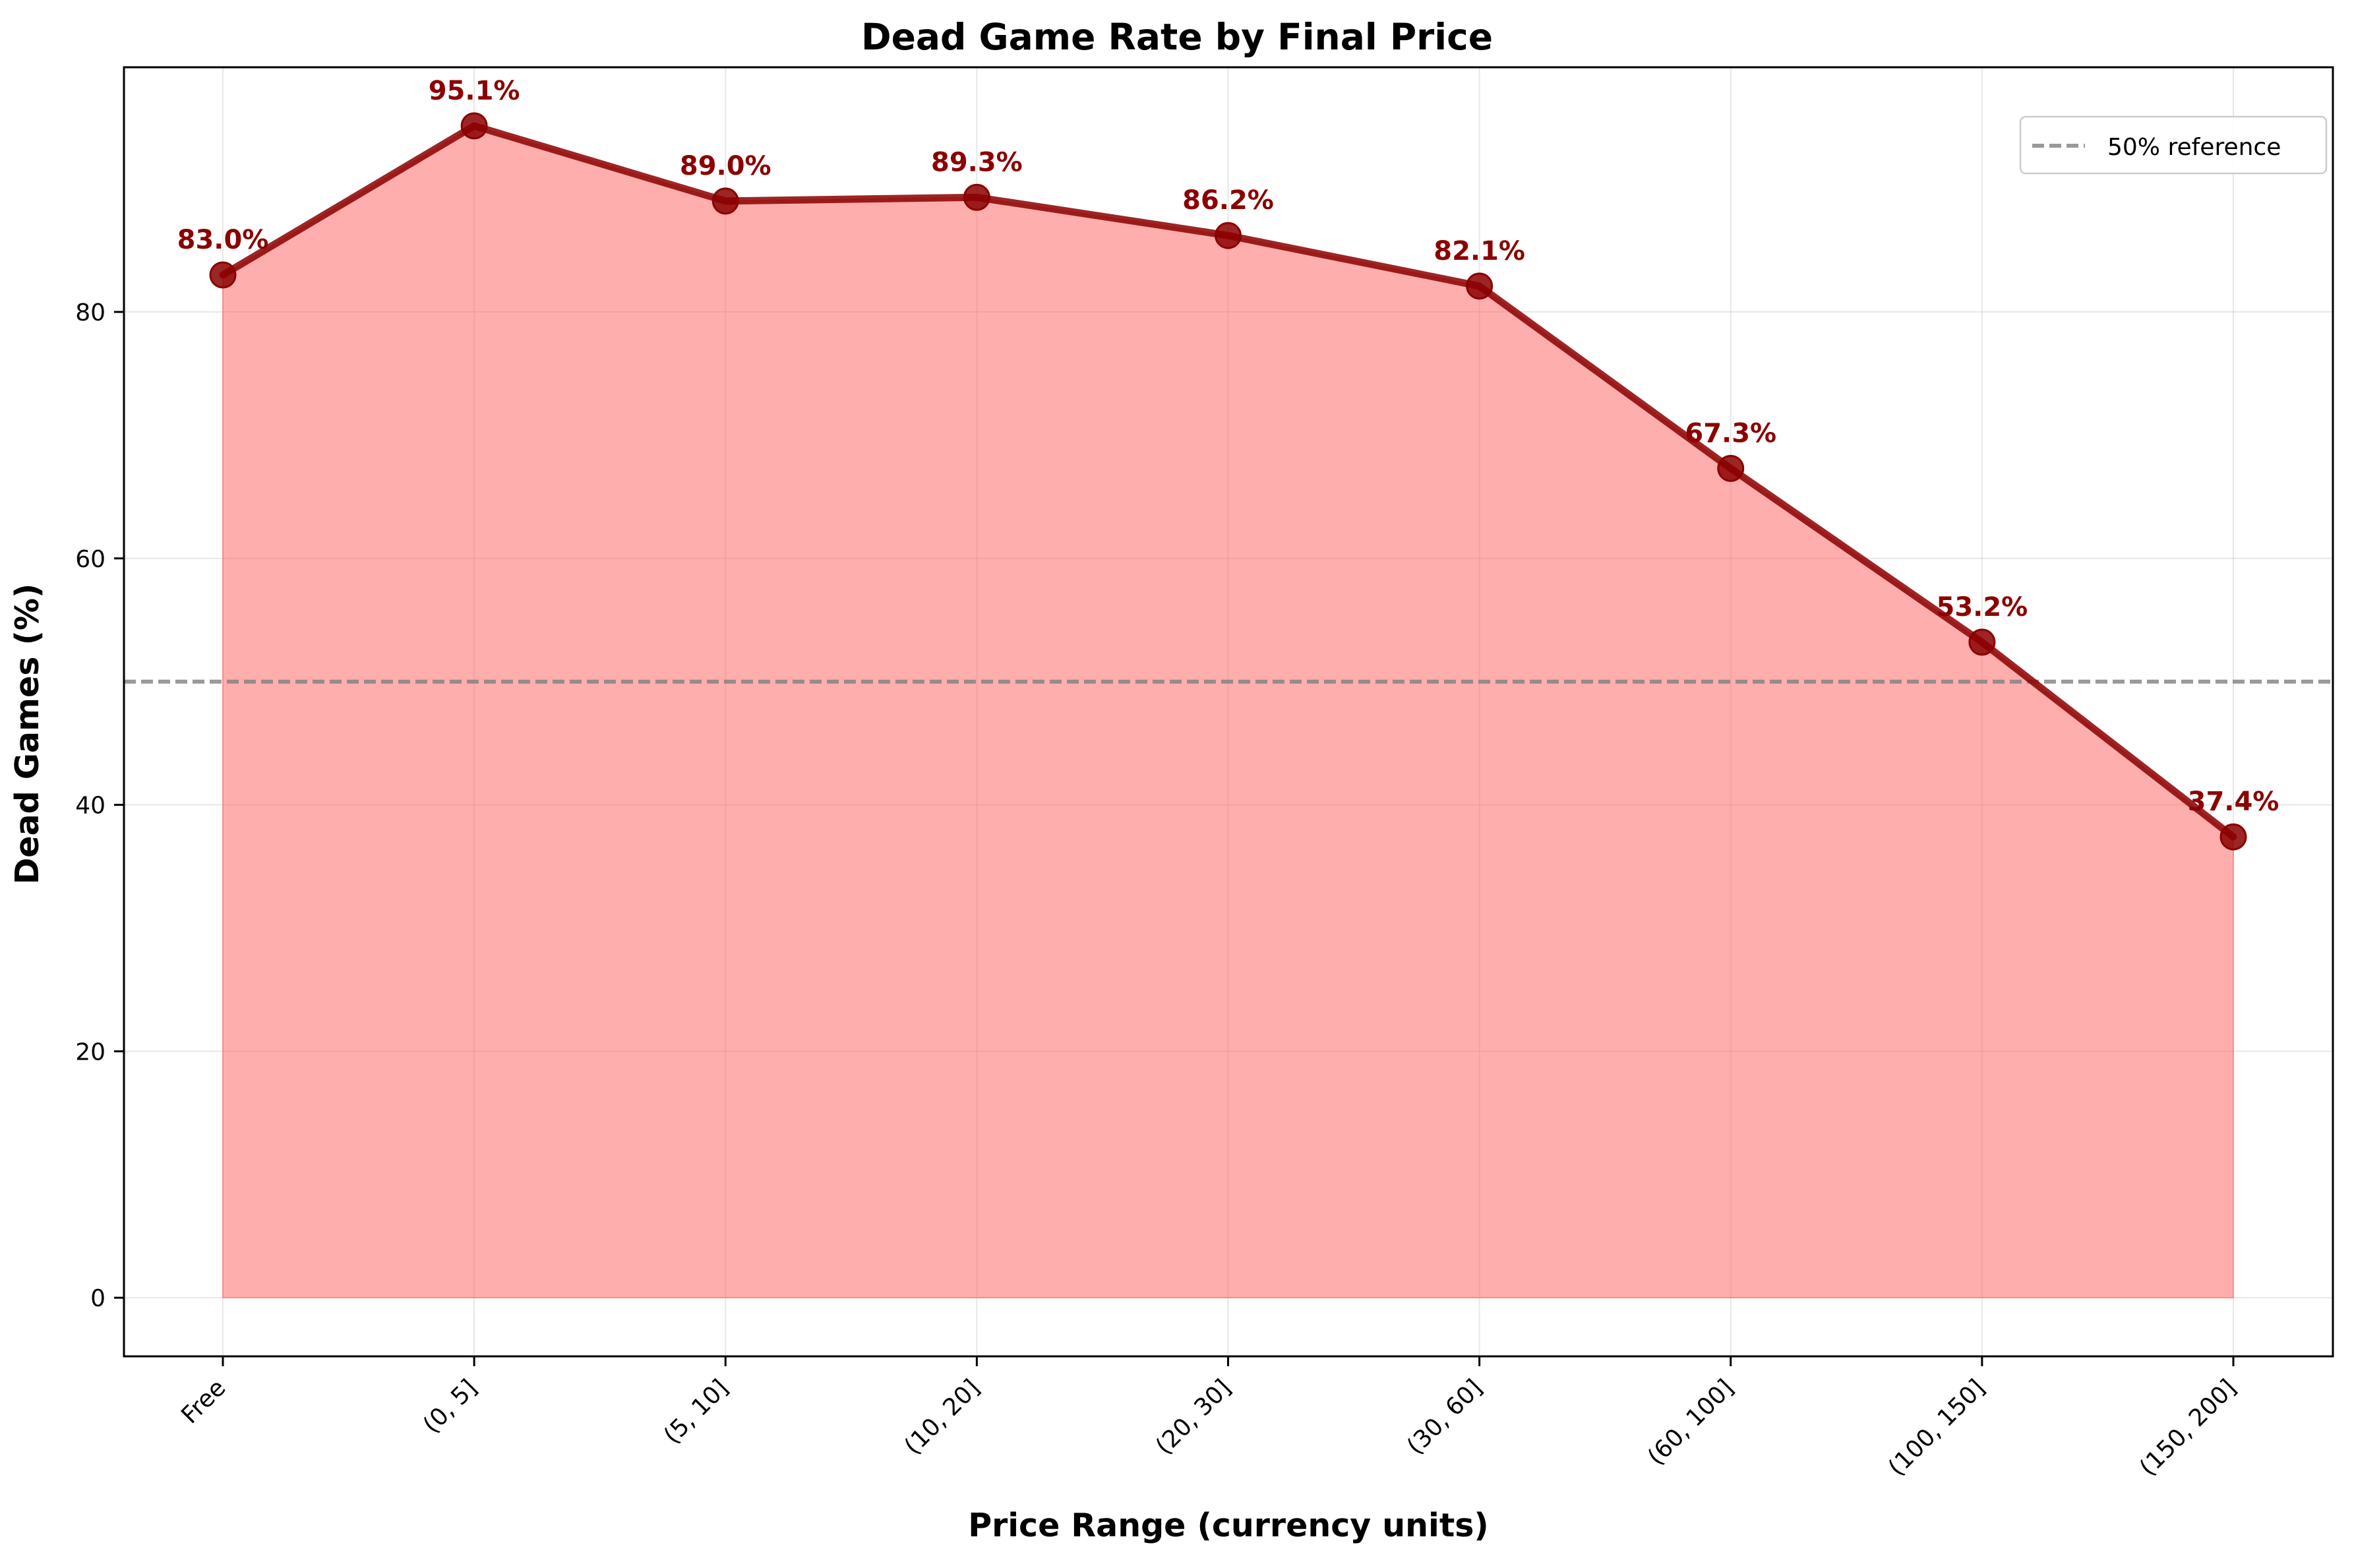  I want to click on y-tick-label: 60, so click(90, 559).